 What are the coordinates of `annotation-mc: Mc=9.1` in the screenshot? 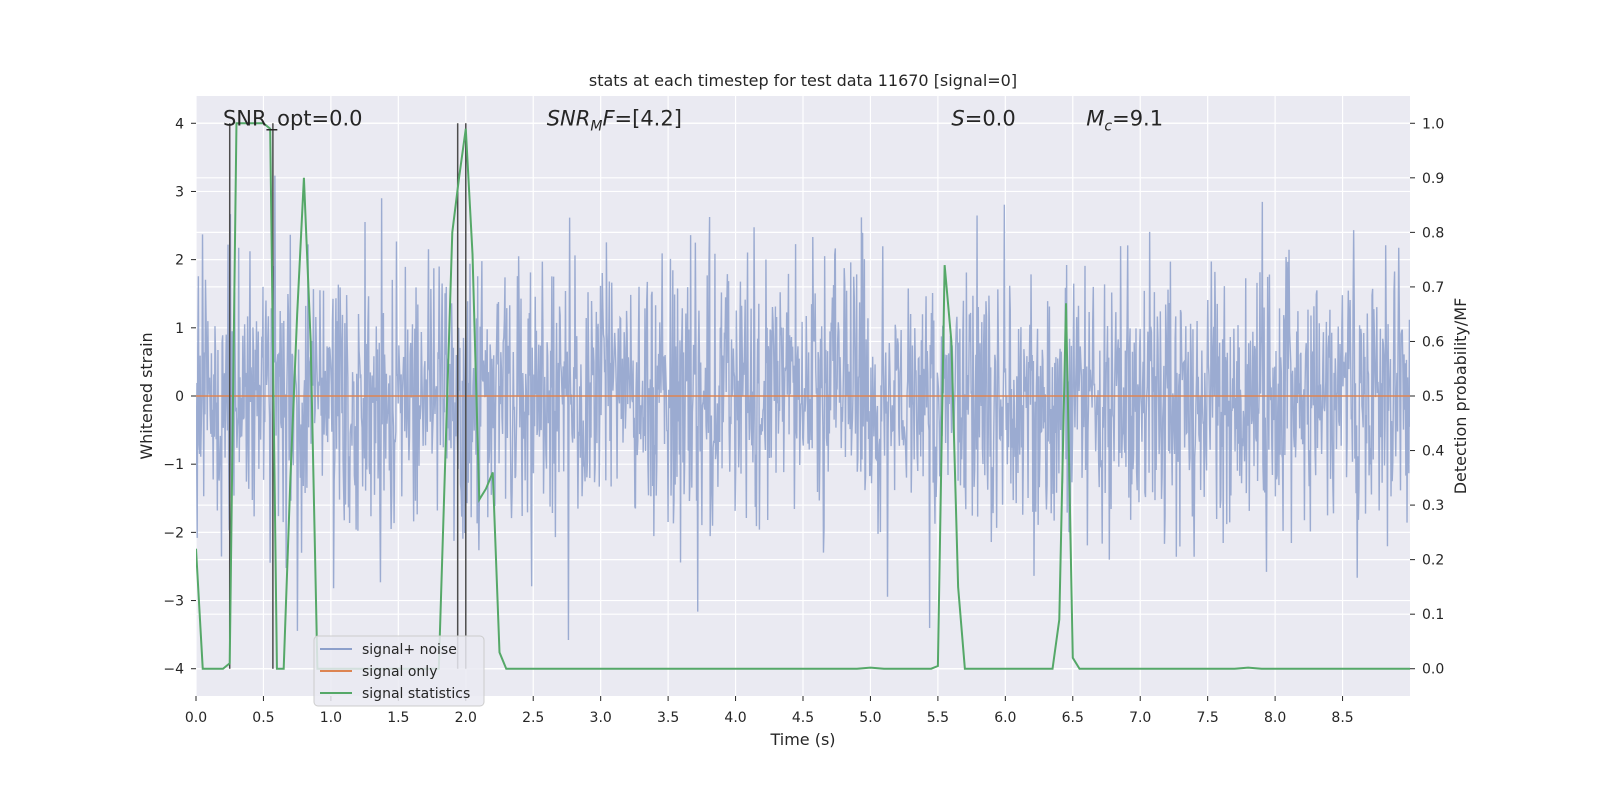 It's located at (1124, 120).